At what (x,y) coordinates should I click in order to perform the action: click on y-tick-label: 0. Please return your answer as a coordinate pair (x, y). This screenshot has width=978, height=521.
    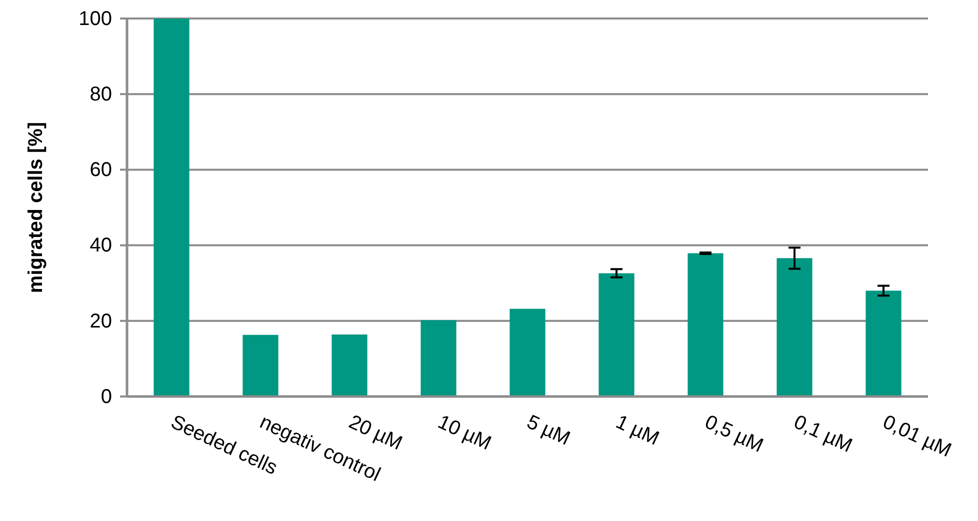
    Looking at the image, I should click on (106, 397).